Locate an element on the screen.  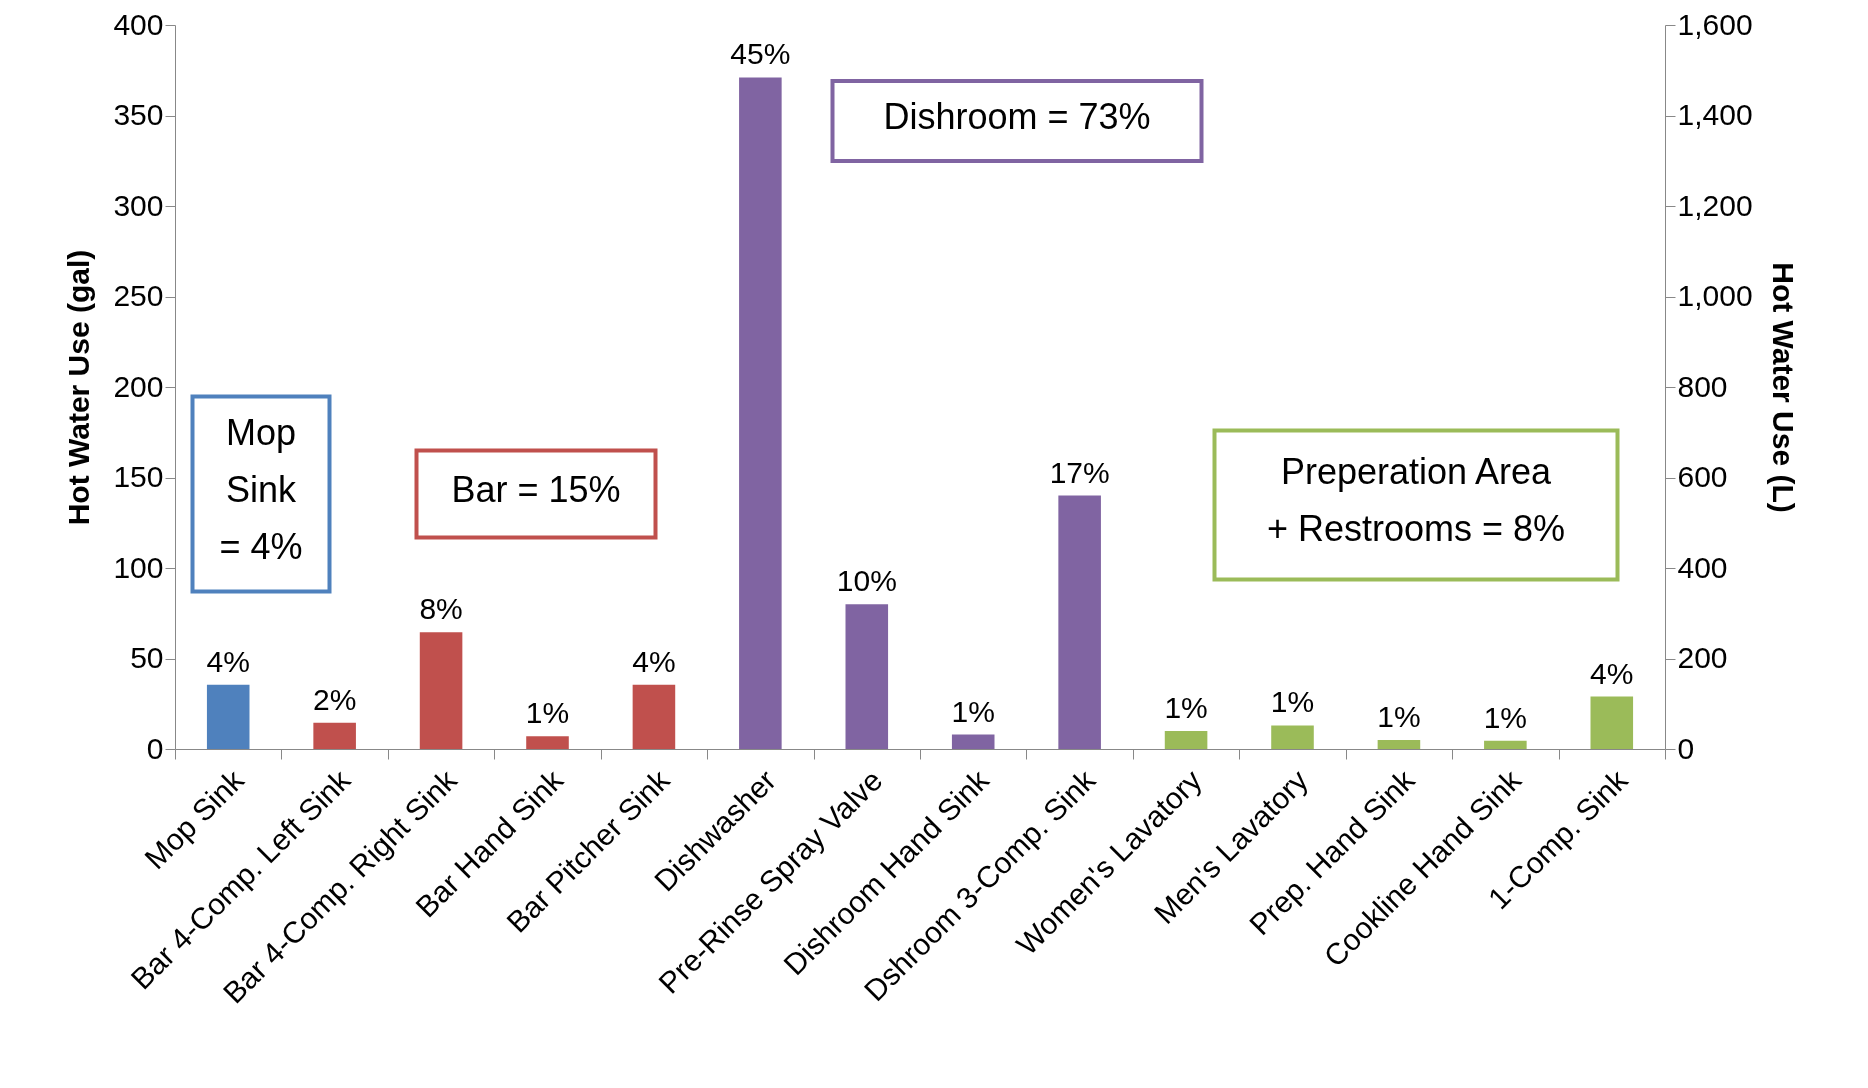
annotation: Dishroom = 73% is located at coordinates (1017, 116).